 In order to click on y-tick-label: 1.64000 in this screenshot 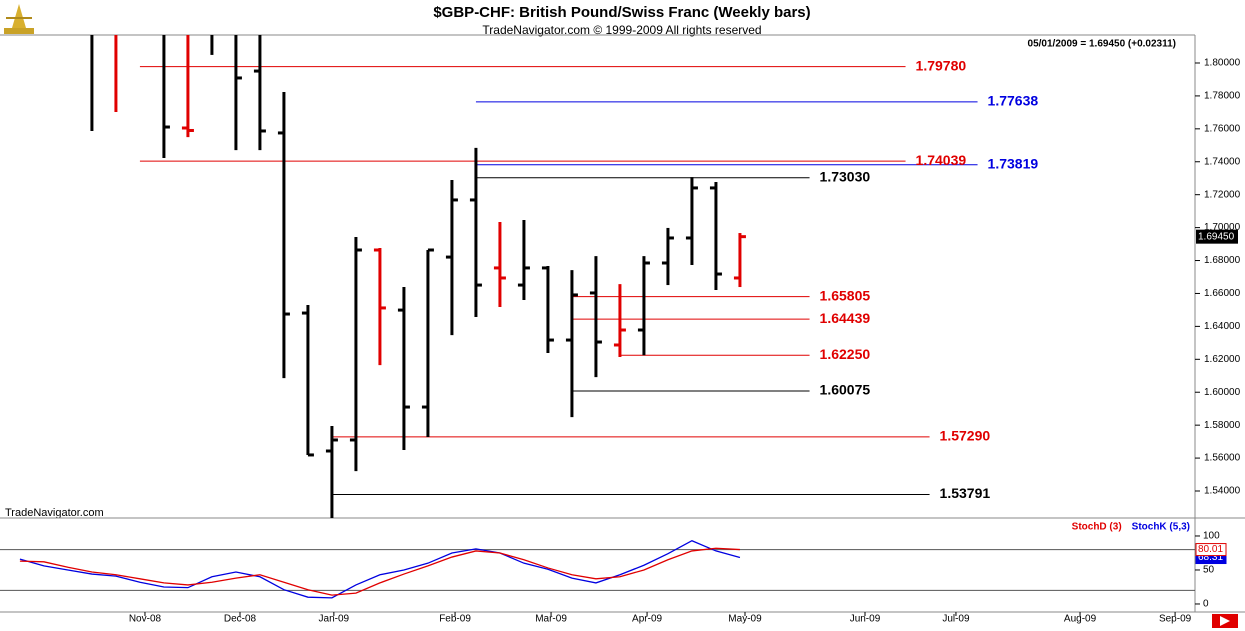, I will do `click(1222, 326)`.